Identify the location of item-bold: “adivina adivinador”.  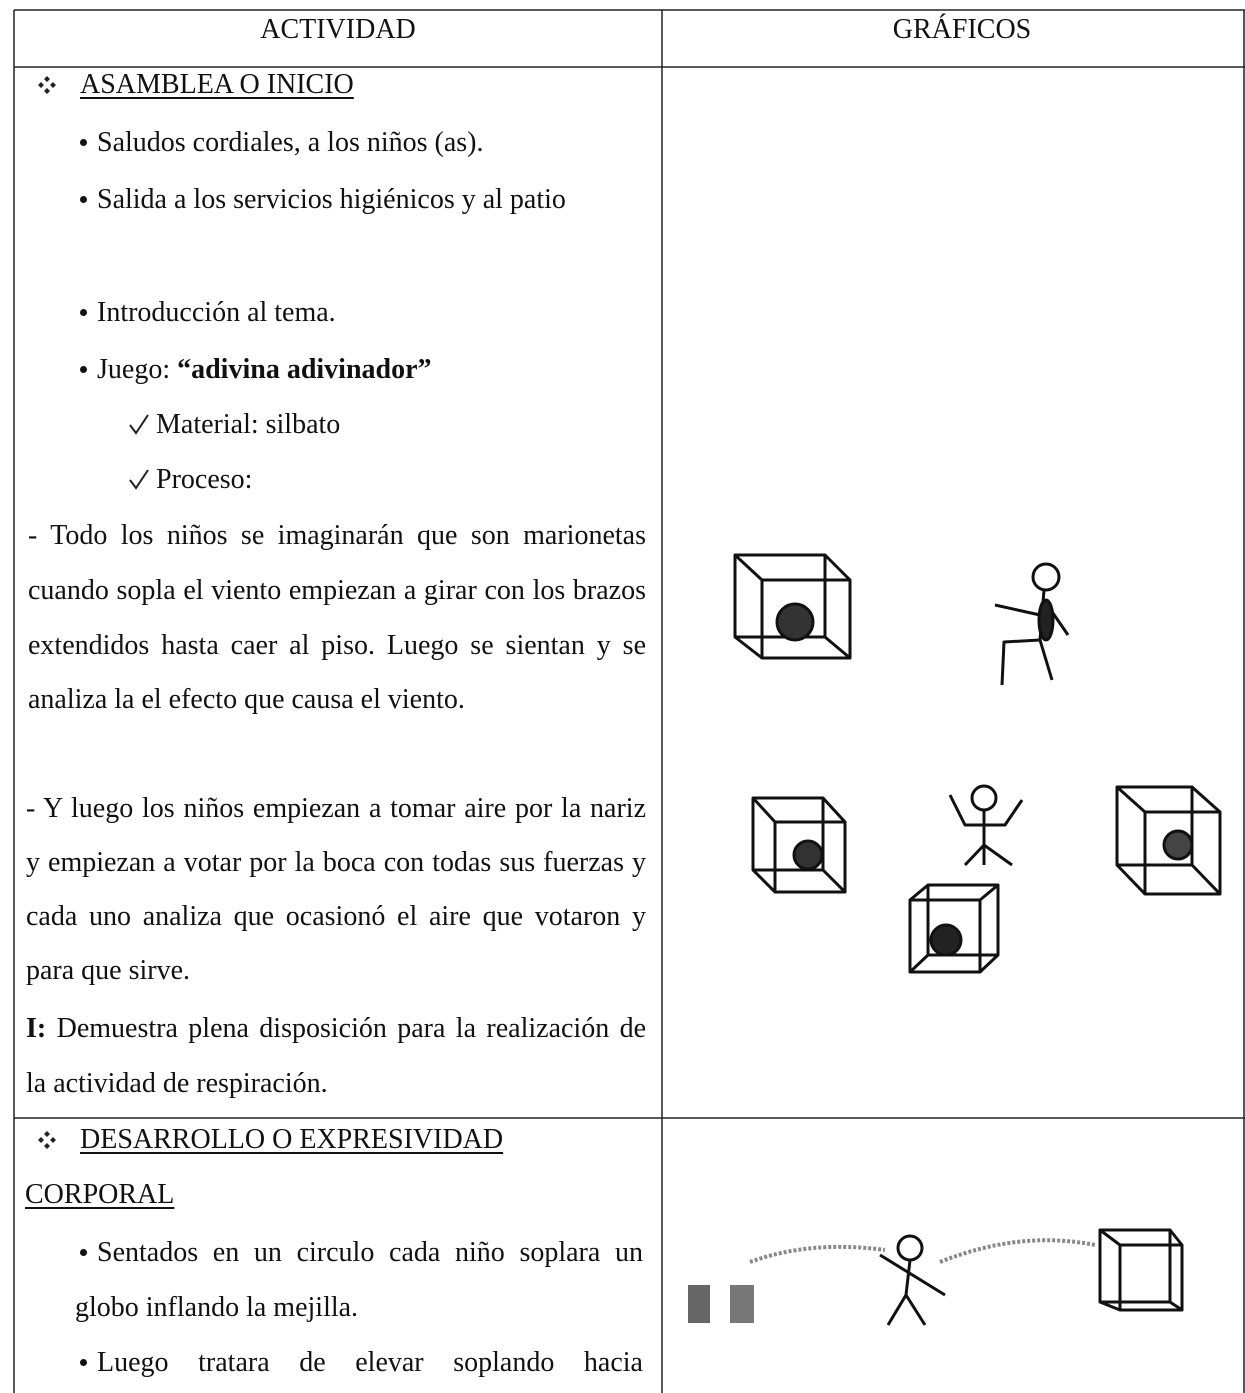
(304, 369).